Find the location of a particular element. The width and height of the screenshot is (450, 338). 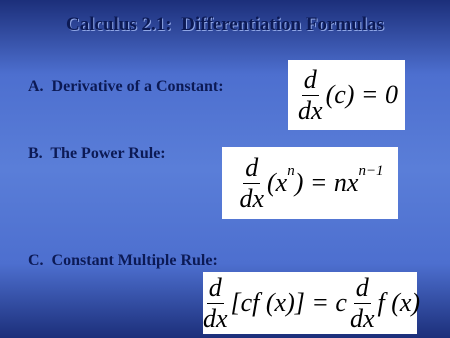

exponent: n−1 is located at coordinates (371, 170).